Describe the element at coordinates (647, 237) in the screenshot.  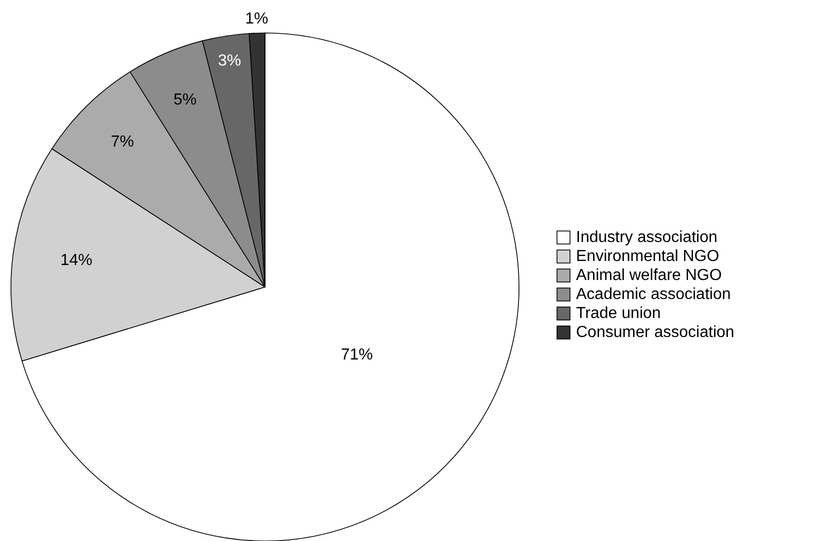
I see `legend-label: Industry association` at that location.